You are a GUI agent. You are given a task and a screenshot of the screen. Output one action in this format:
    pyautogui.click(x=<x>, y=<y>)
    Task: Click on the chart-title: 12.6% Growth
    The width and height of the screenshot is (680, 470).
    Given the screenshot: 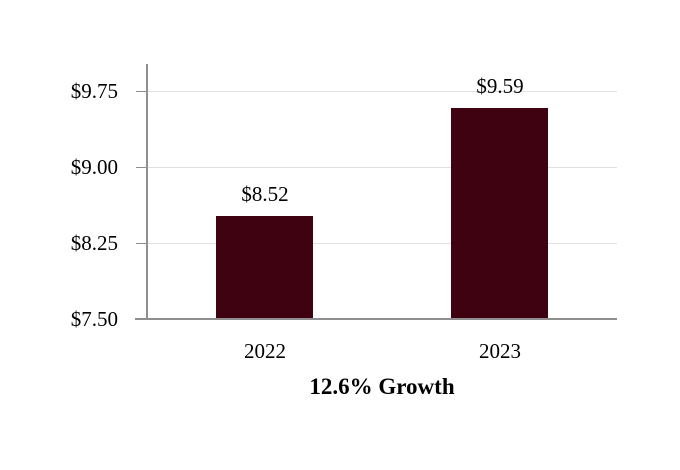 What is the action you would take?
    pyautogui.click(x=382, y=386)
    